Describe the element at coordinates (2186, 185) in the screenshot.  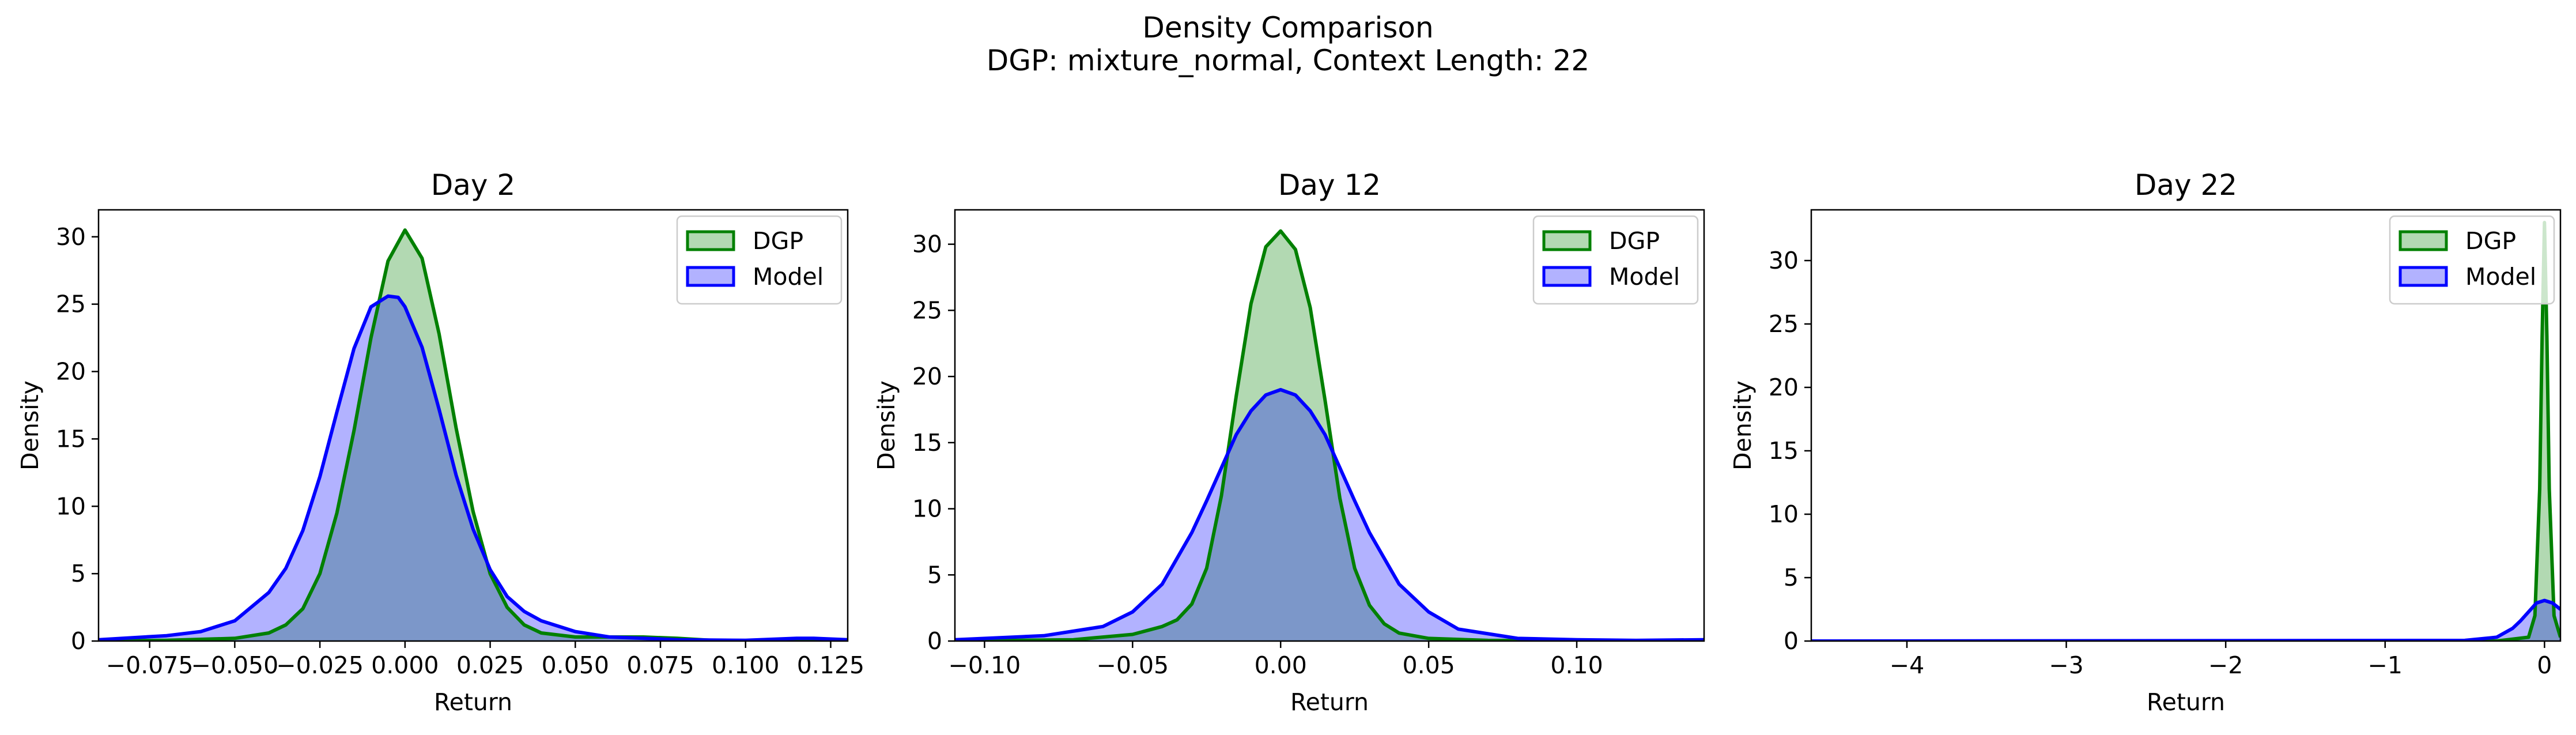
I see `subplot-title: Day 22` at that location.